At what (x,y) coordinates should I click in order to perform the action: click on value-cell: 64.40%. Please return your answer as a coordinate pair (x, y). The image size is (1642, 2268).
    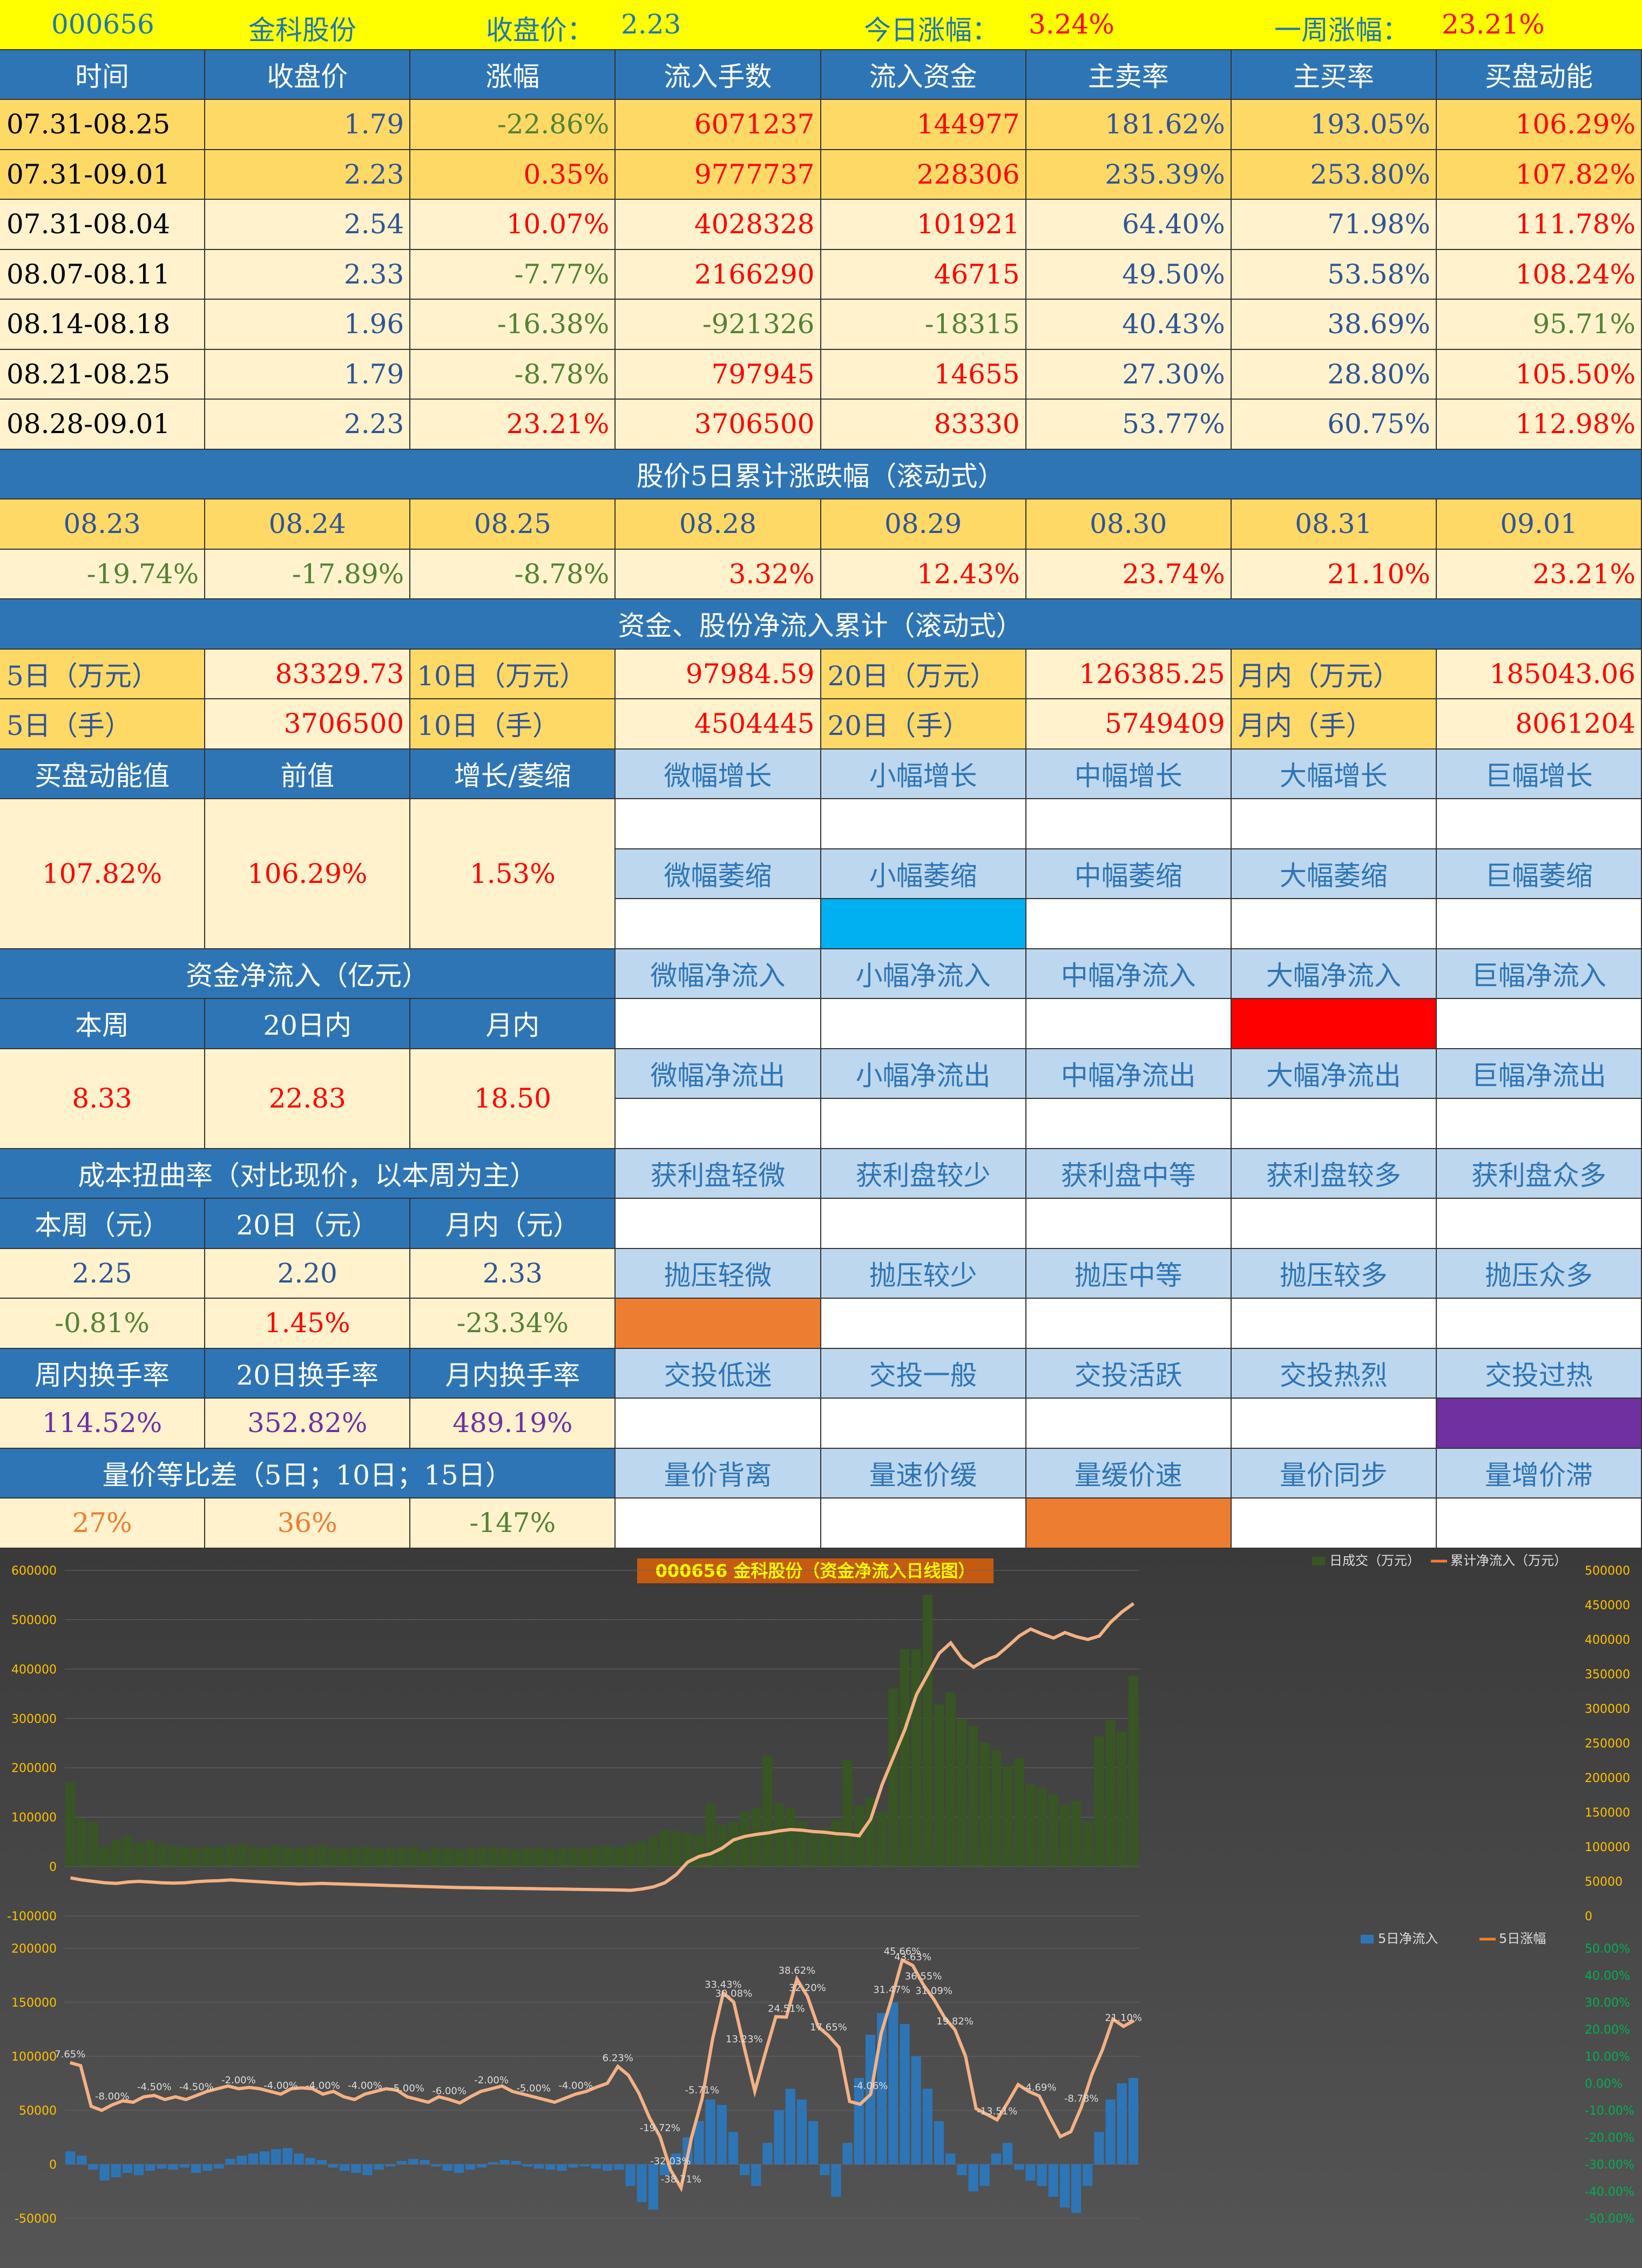
    Looking at the image, I should click on (1129, 225).